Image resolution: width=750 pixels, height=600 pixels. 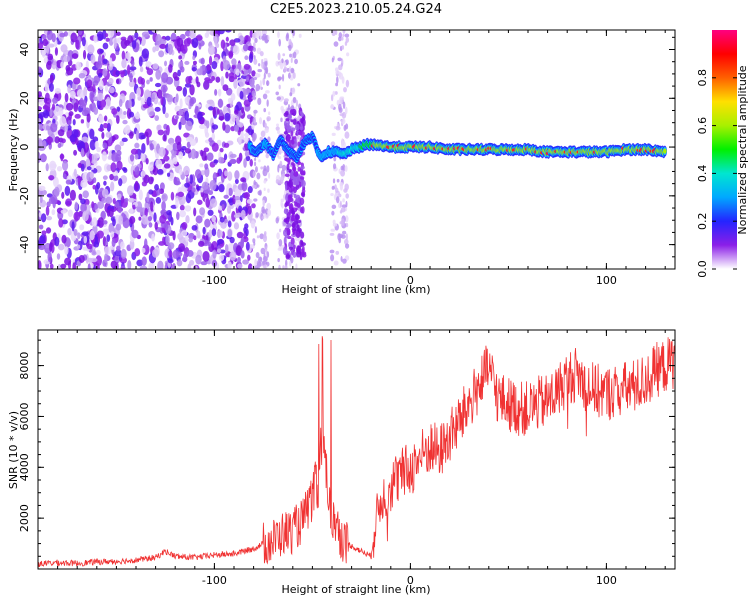 I want to click on spectrogram-y-tick-label: 40, so click(x=24, y=50).